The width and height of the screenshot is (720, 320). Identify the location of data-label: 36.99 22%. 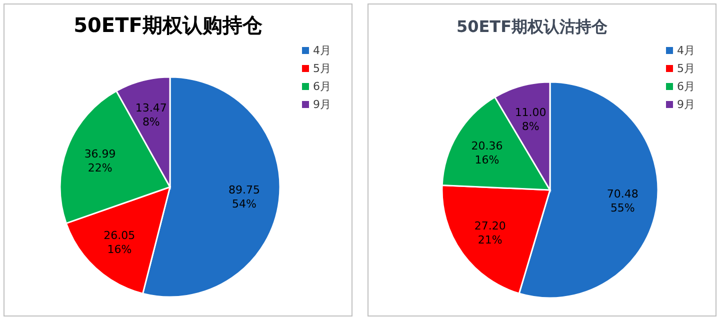
(100, 160).